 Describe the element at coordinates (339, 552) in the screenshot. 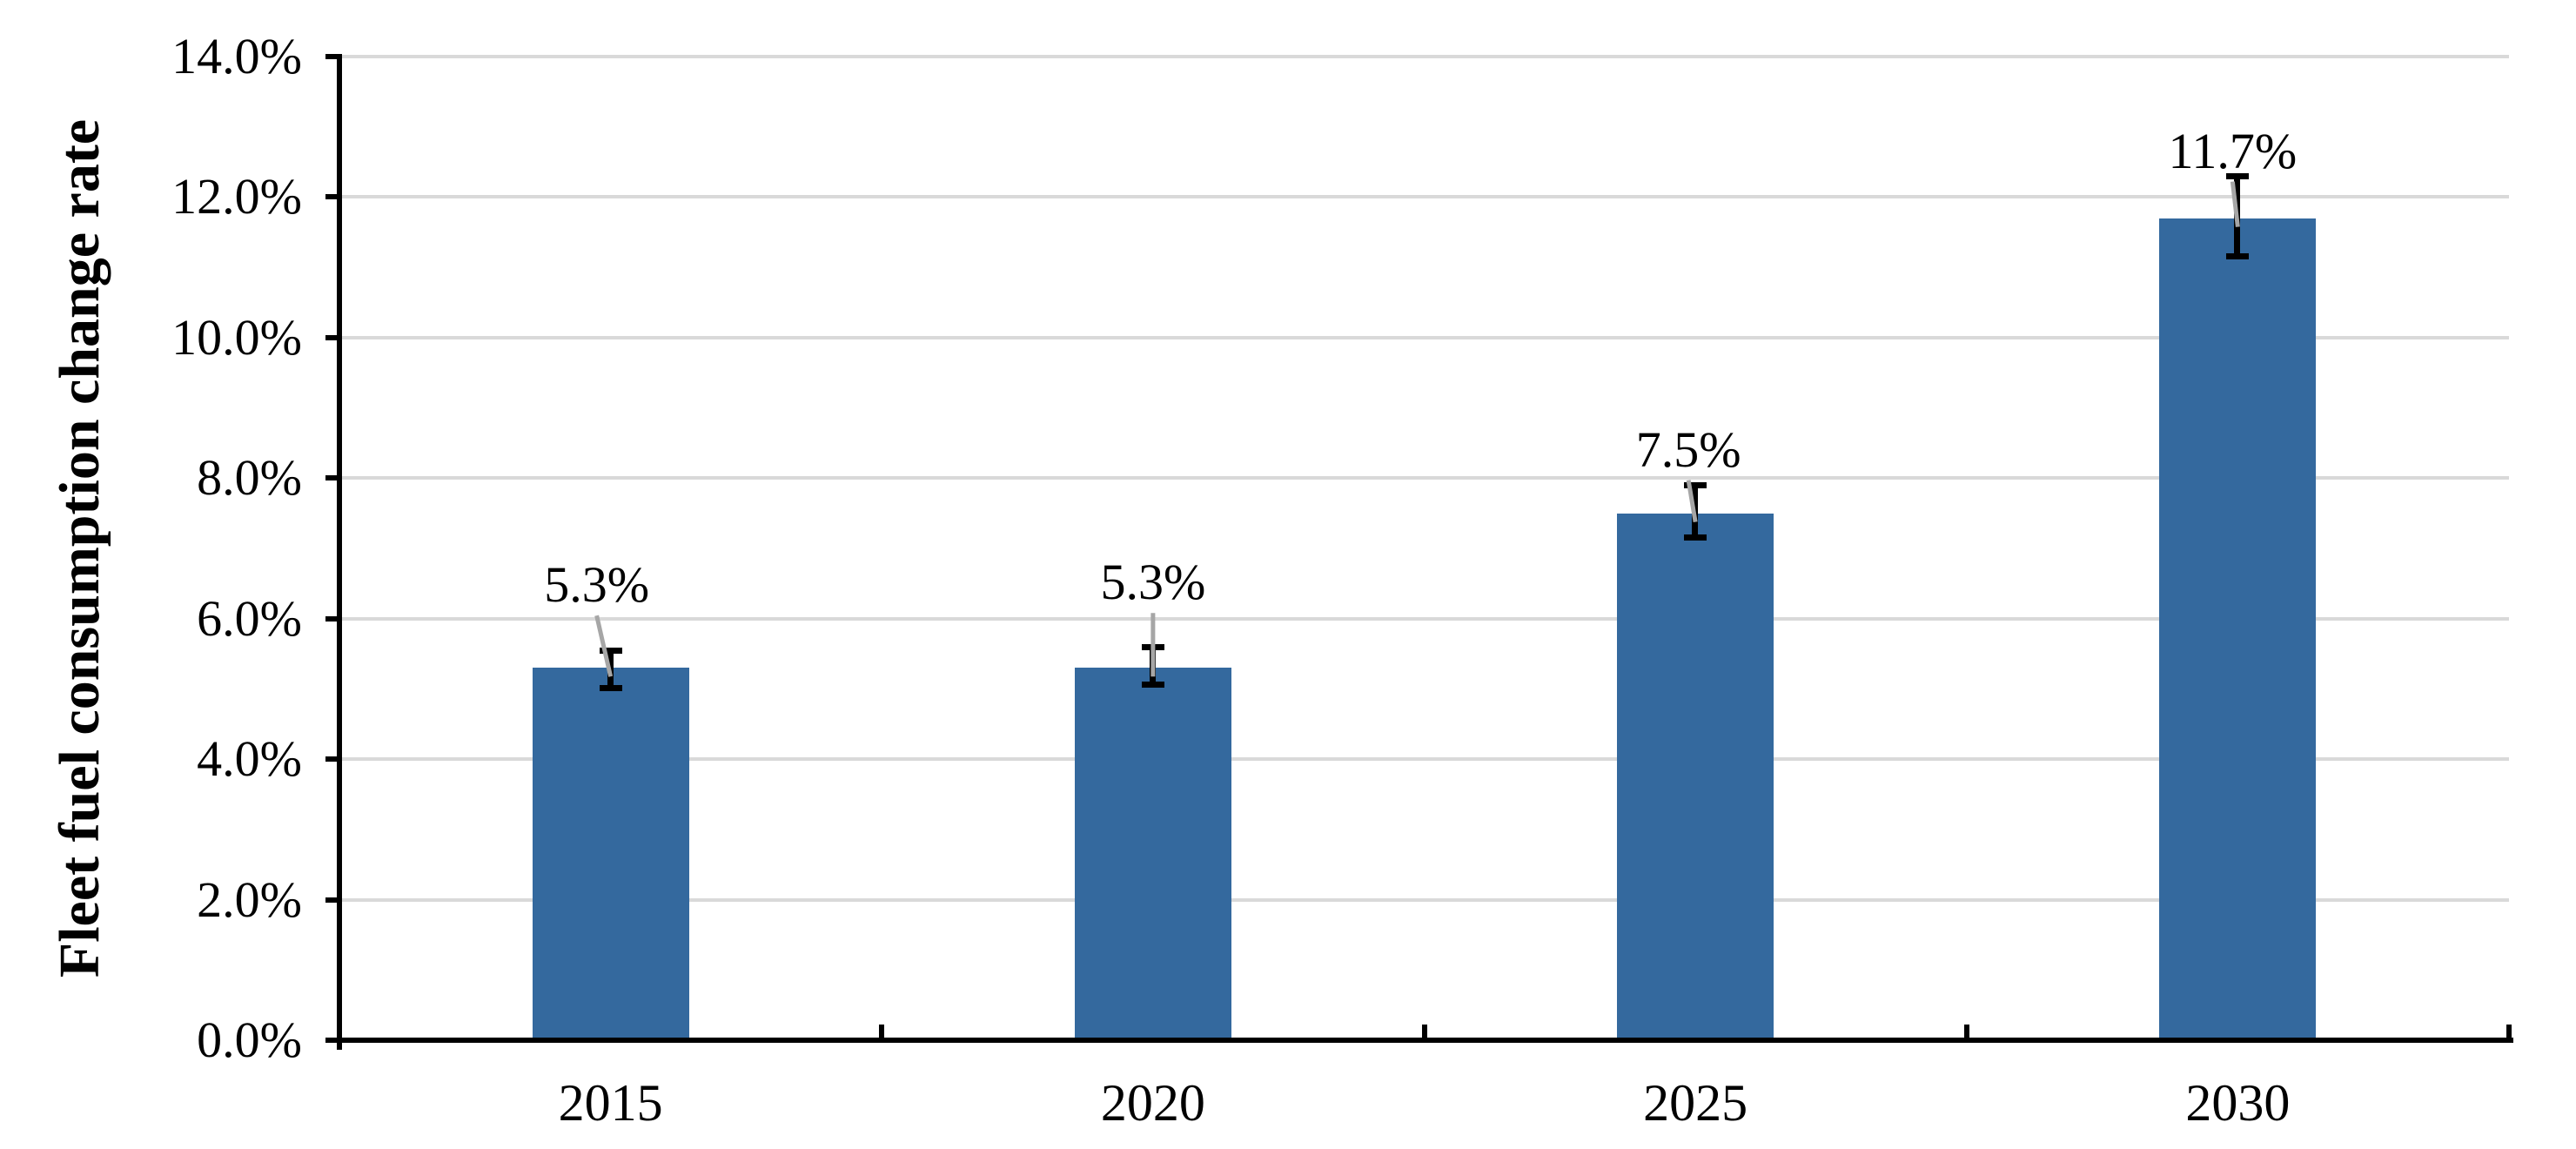

I see `y-axis-line` at that location.